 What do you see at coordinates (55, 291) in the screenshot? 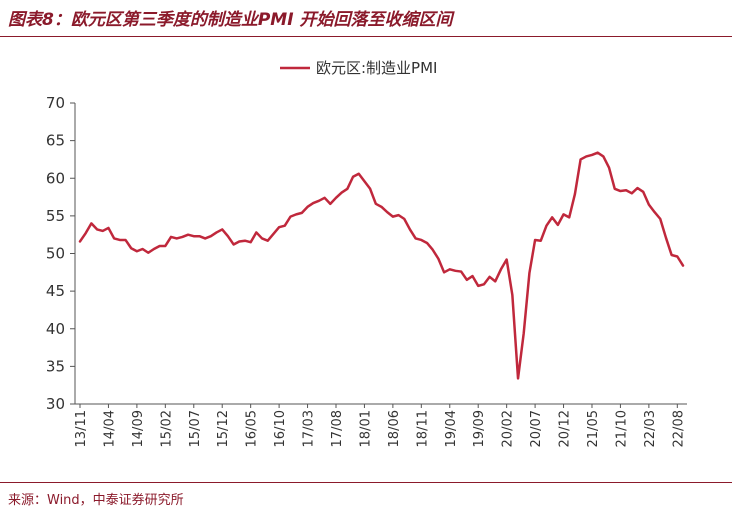
I see `y-tick-label: 45` at bounding box center [55, 291].